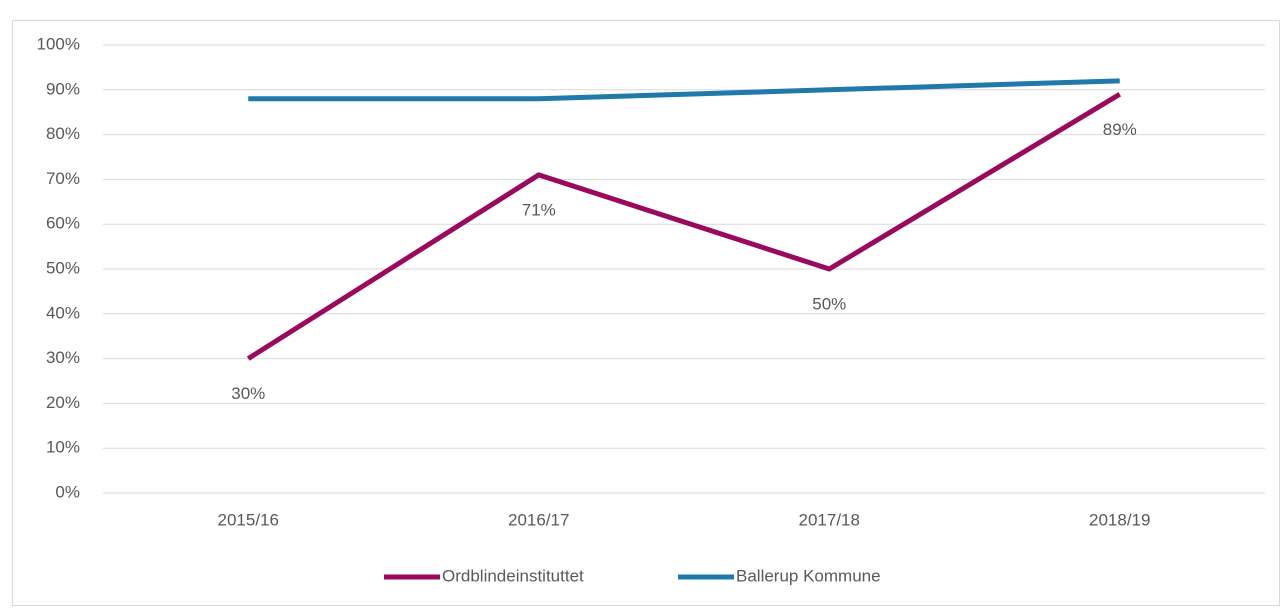 The image size is (1282, 608). What do you see at coordinates (1119, 519) in the screenshot?
I see `x-tick-label: 2018/19` at bounding box center [1119, 519].